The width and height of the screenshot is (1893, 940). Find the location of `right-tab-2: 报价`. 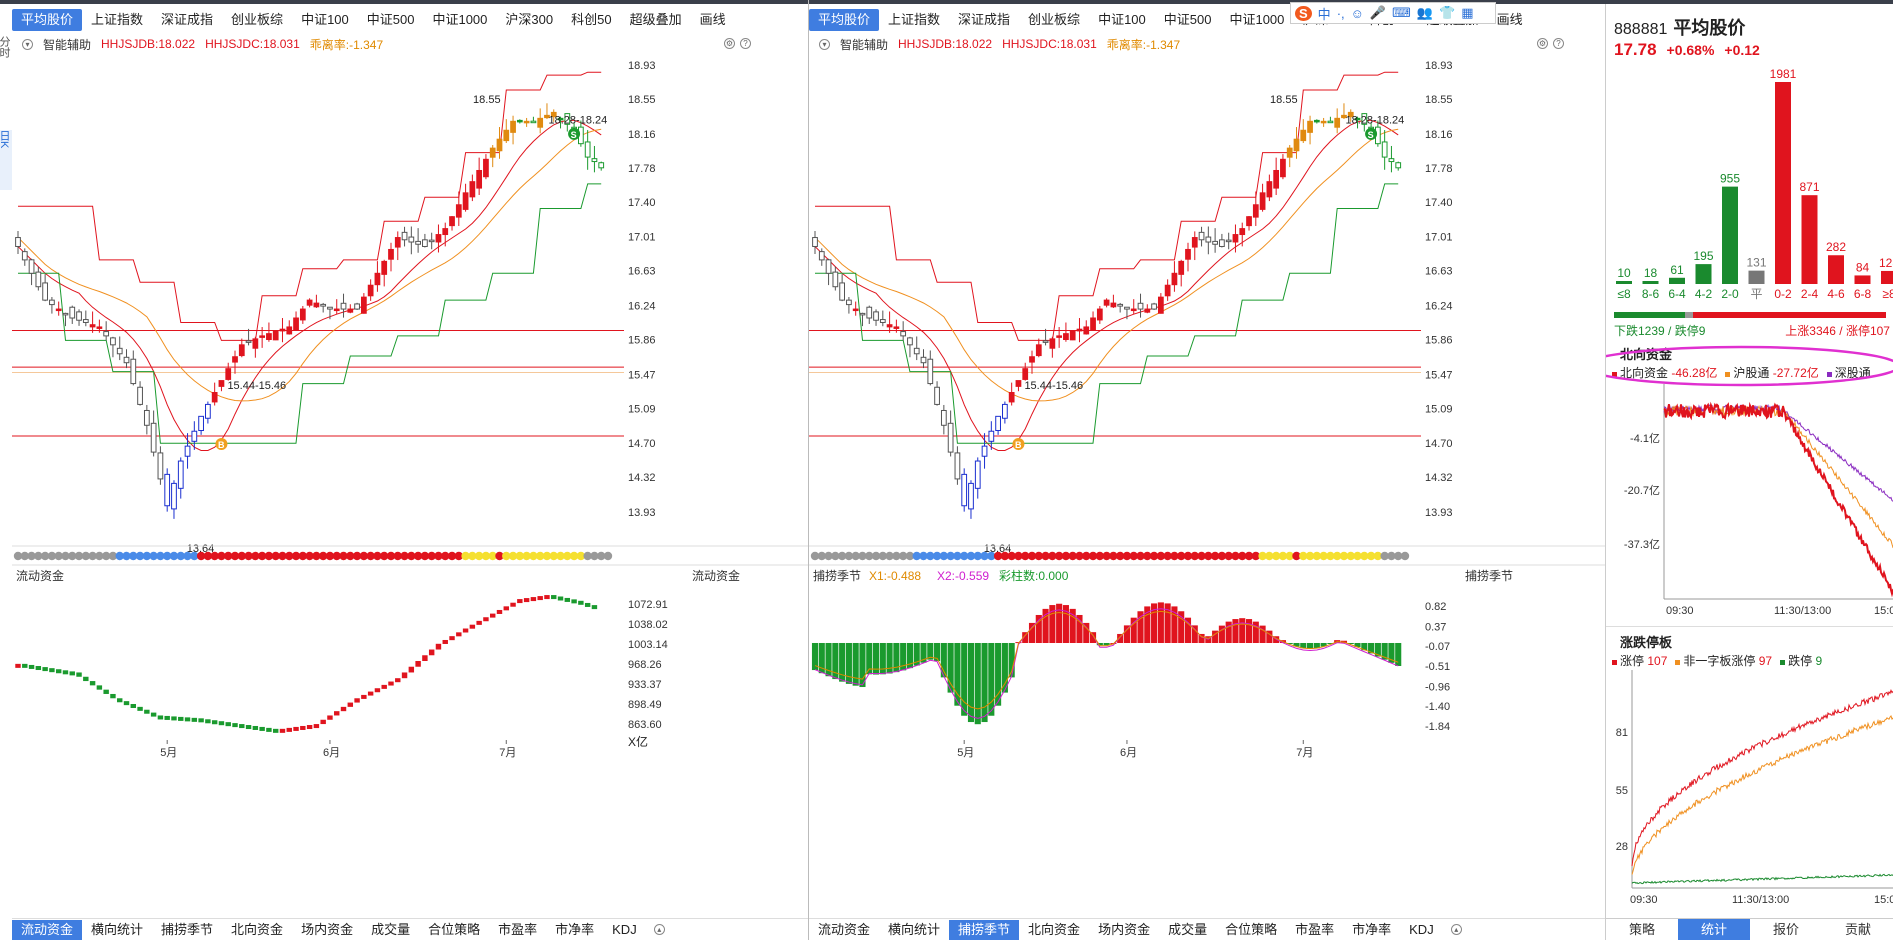

right-tab-2: 报价 is located at coordinates (1785, 929).